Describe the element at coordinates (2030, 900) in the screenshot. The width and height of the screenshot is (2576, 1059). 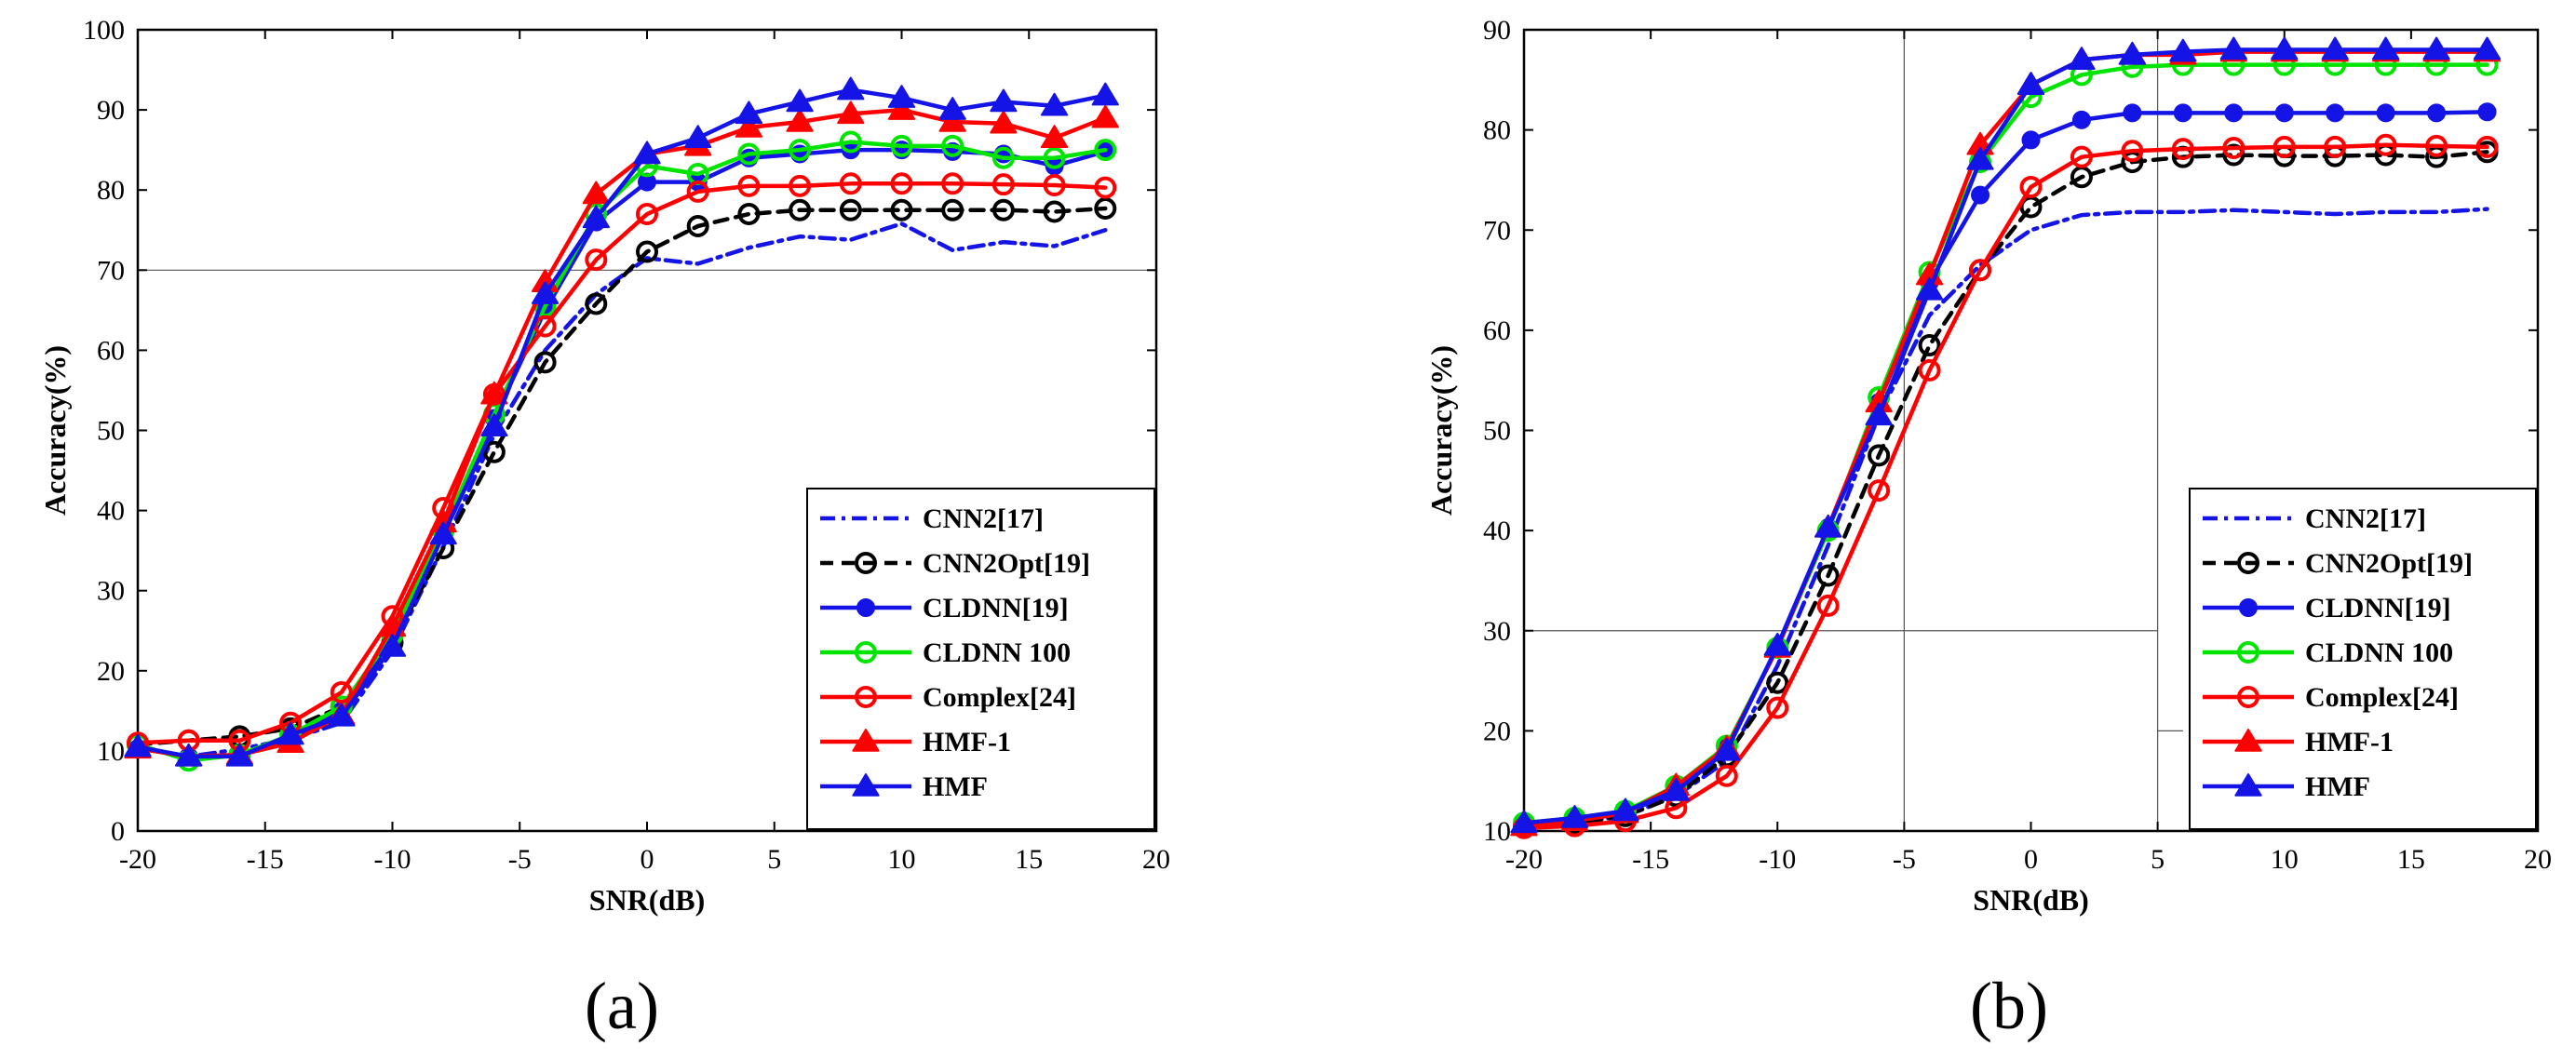
I see `x-axis-label: SNR(dB)` at that location.